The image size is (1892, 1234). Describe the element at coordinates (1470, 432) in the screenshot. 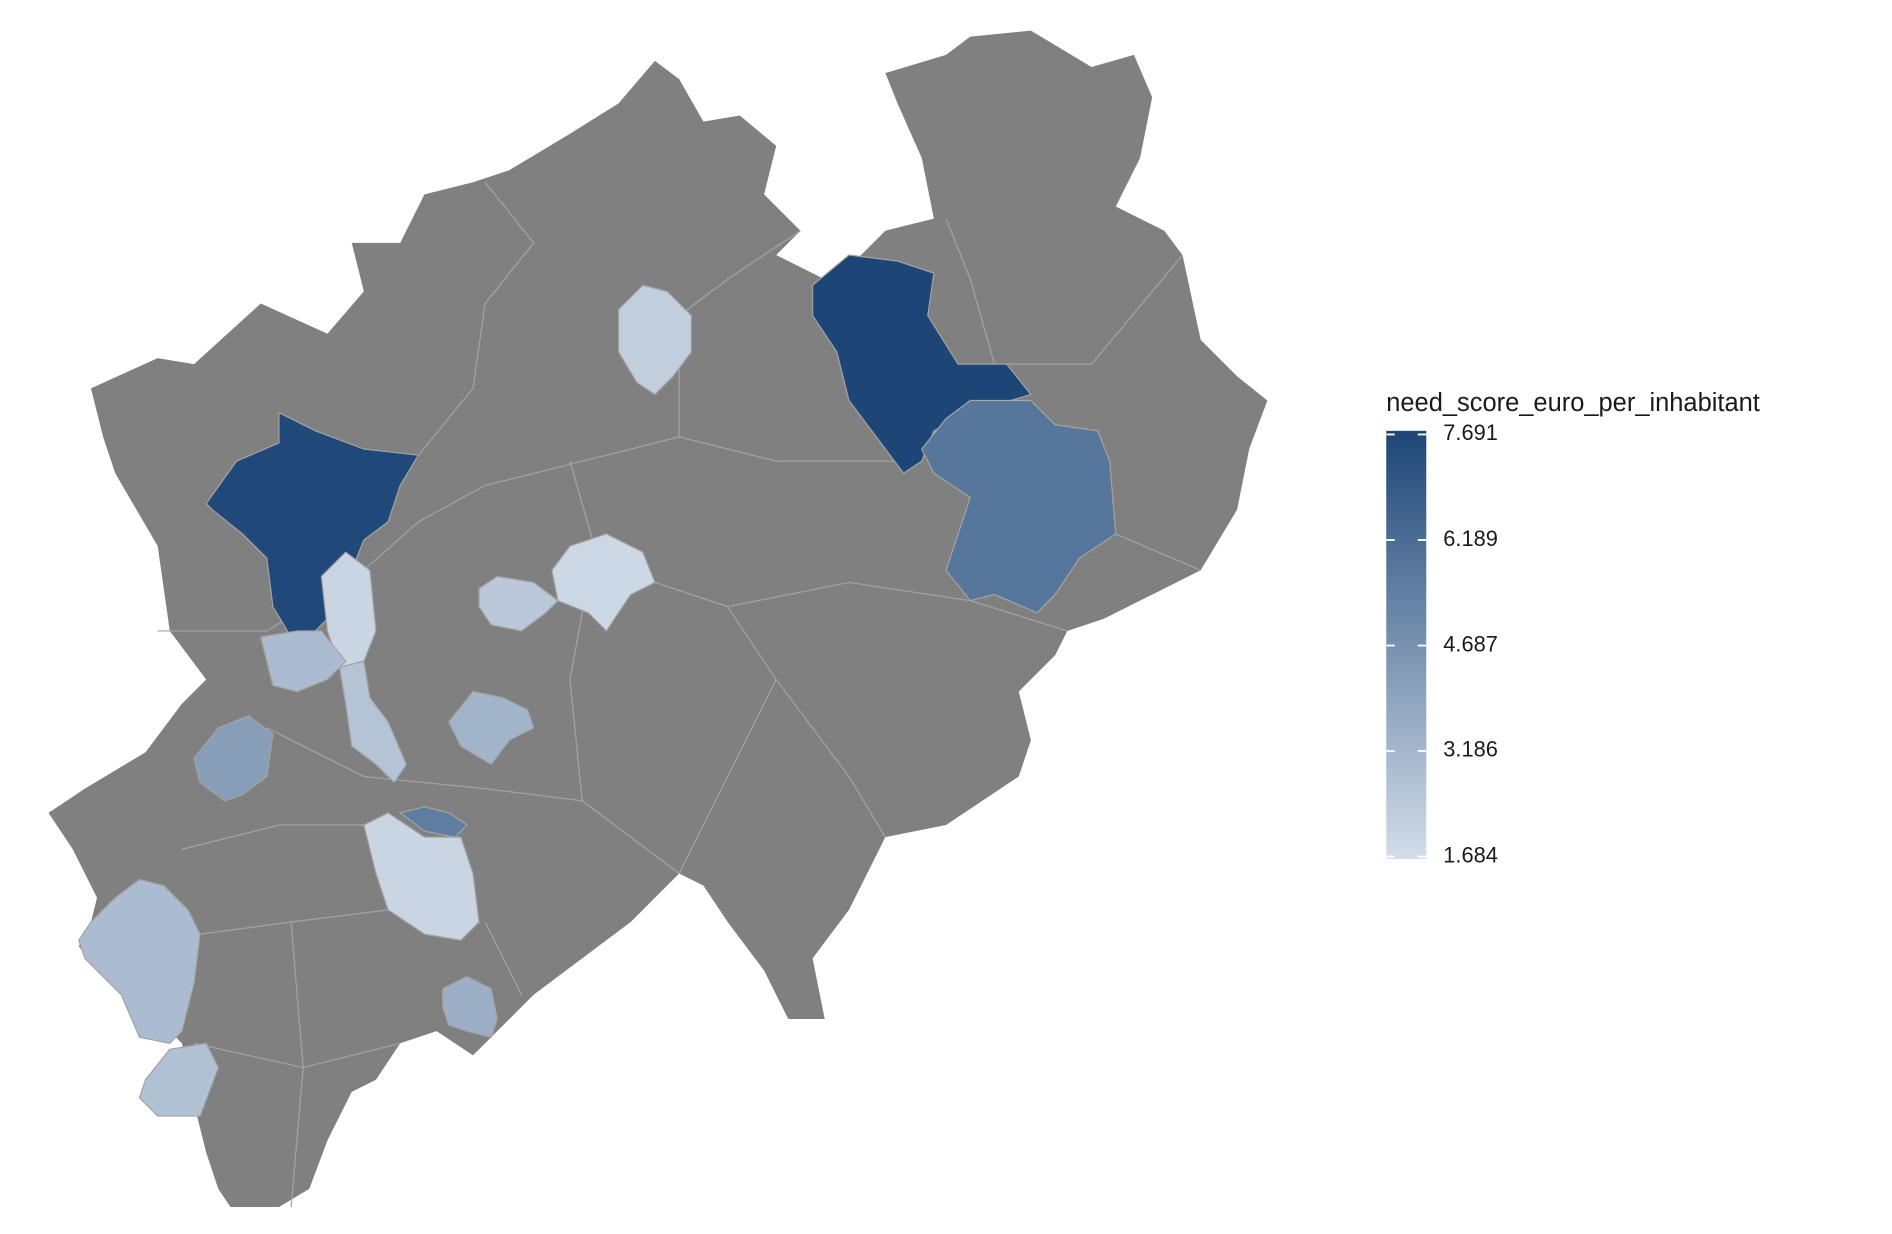

I see `tick-label: 7.691` at that location.